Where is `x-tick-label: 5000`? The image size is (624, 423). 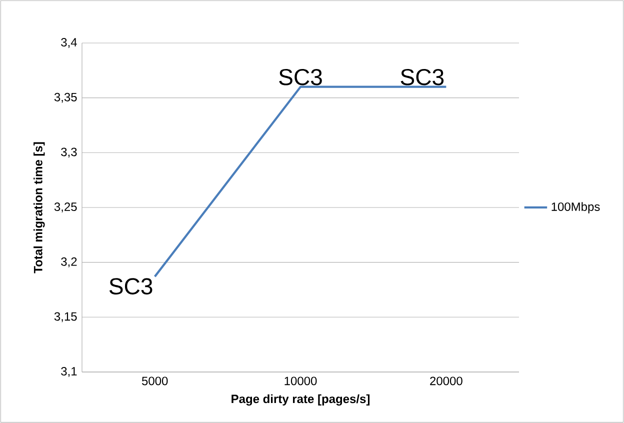 x-tick-label: 5000 is located at coordinates (155, 381).